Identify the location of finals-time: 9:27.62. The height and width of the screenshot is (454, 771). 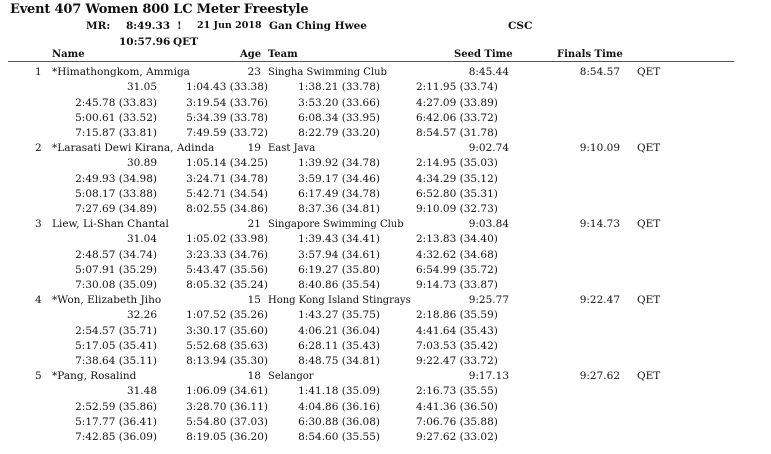
(599, 376).